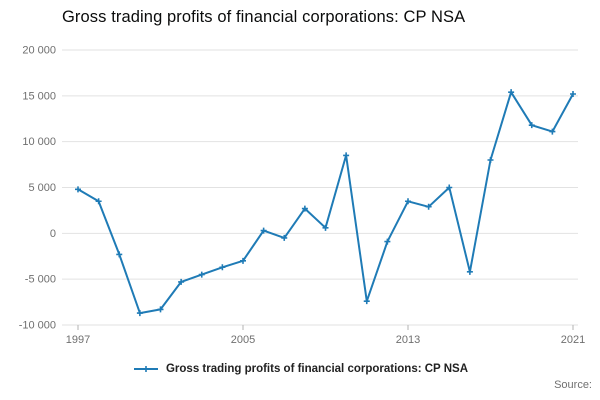 This screenshot has width=600, height=400. What do you see at coordinates (42, 188) in the screenshot?
I see `y-tick-label: 5 000` at bounding box center [42, 188].